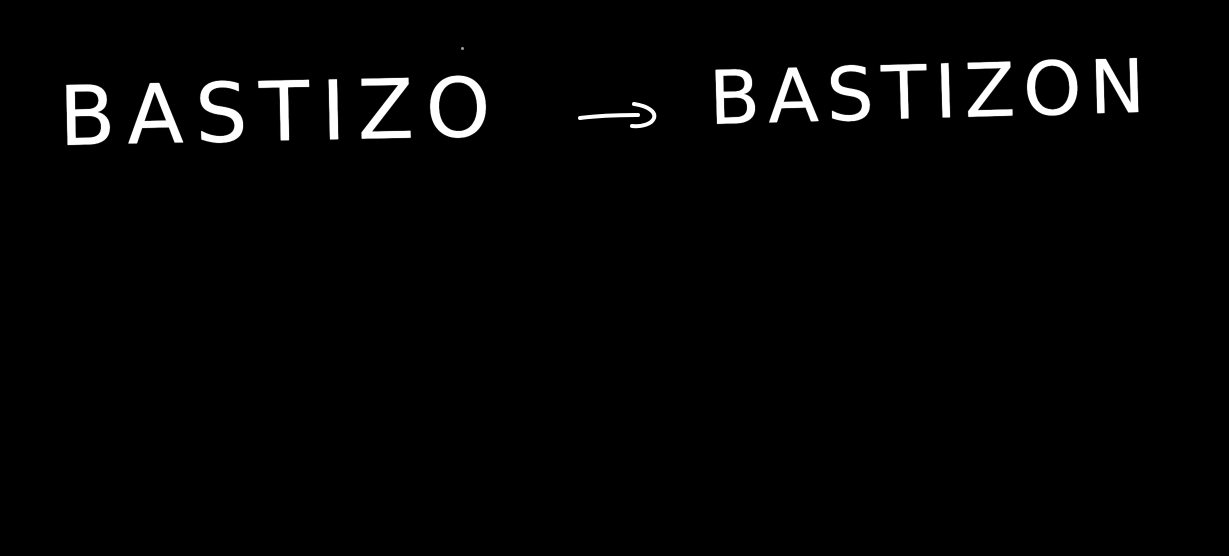  What do you see at coordinates (281, 112) in the screenshot?
I see `original-word: BASTIZO` at bounding box center [281, 112].